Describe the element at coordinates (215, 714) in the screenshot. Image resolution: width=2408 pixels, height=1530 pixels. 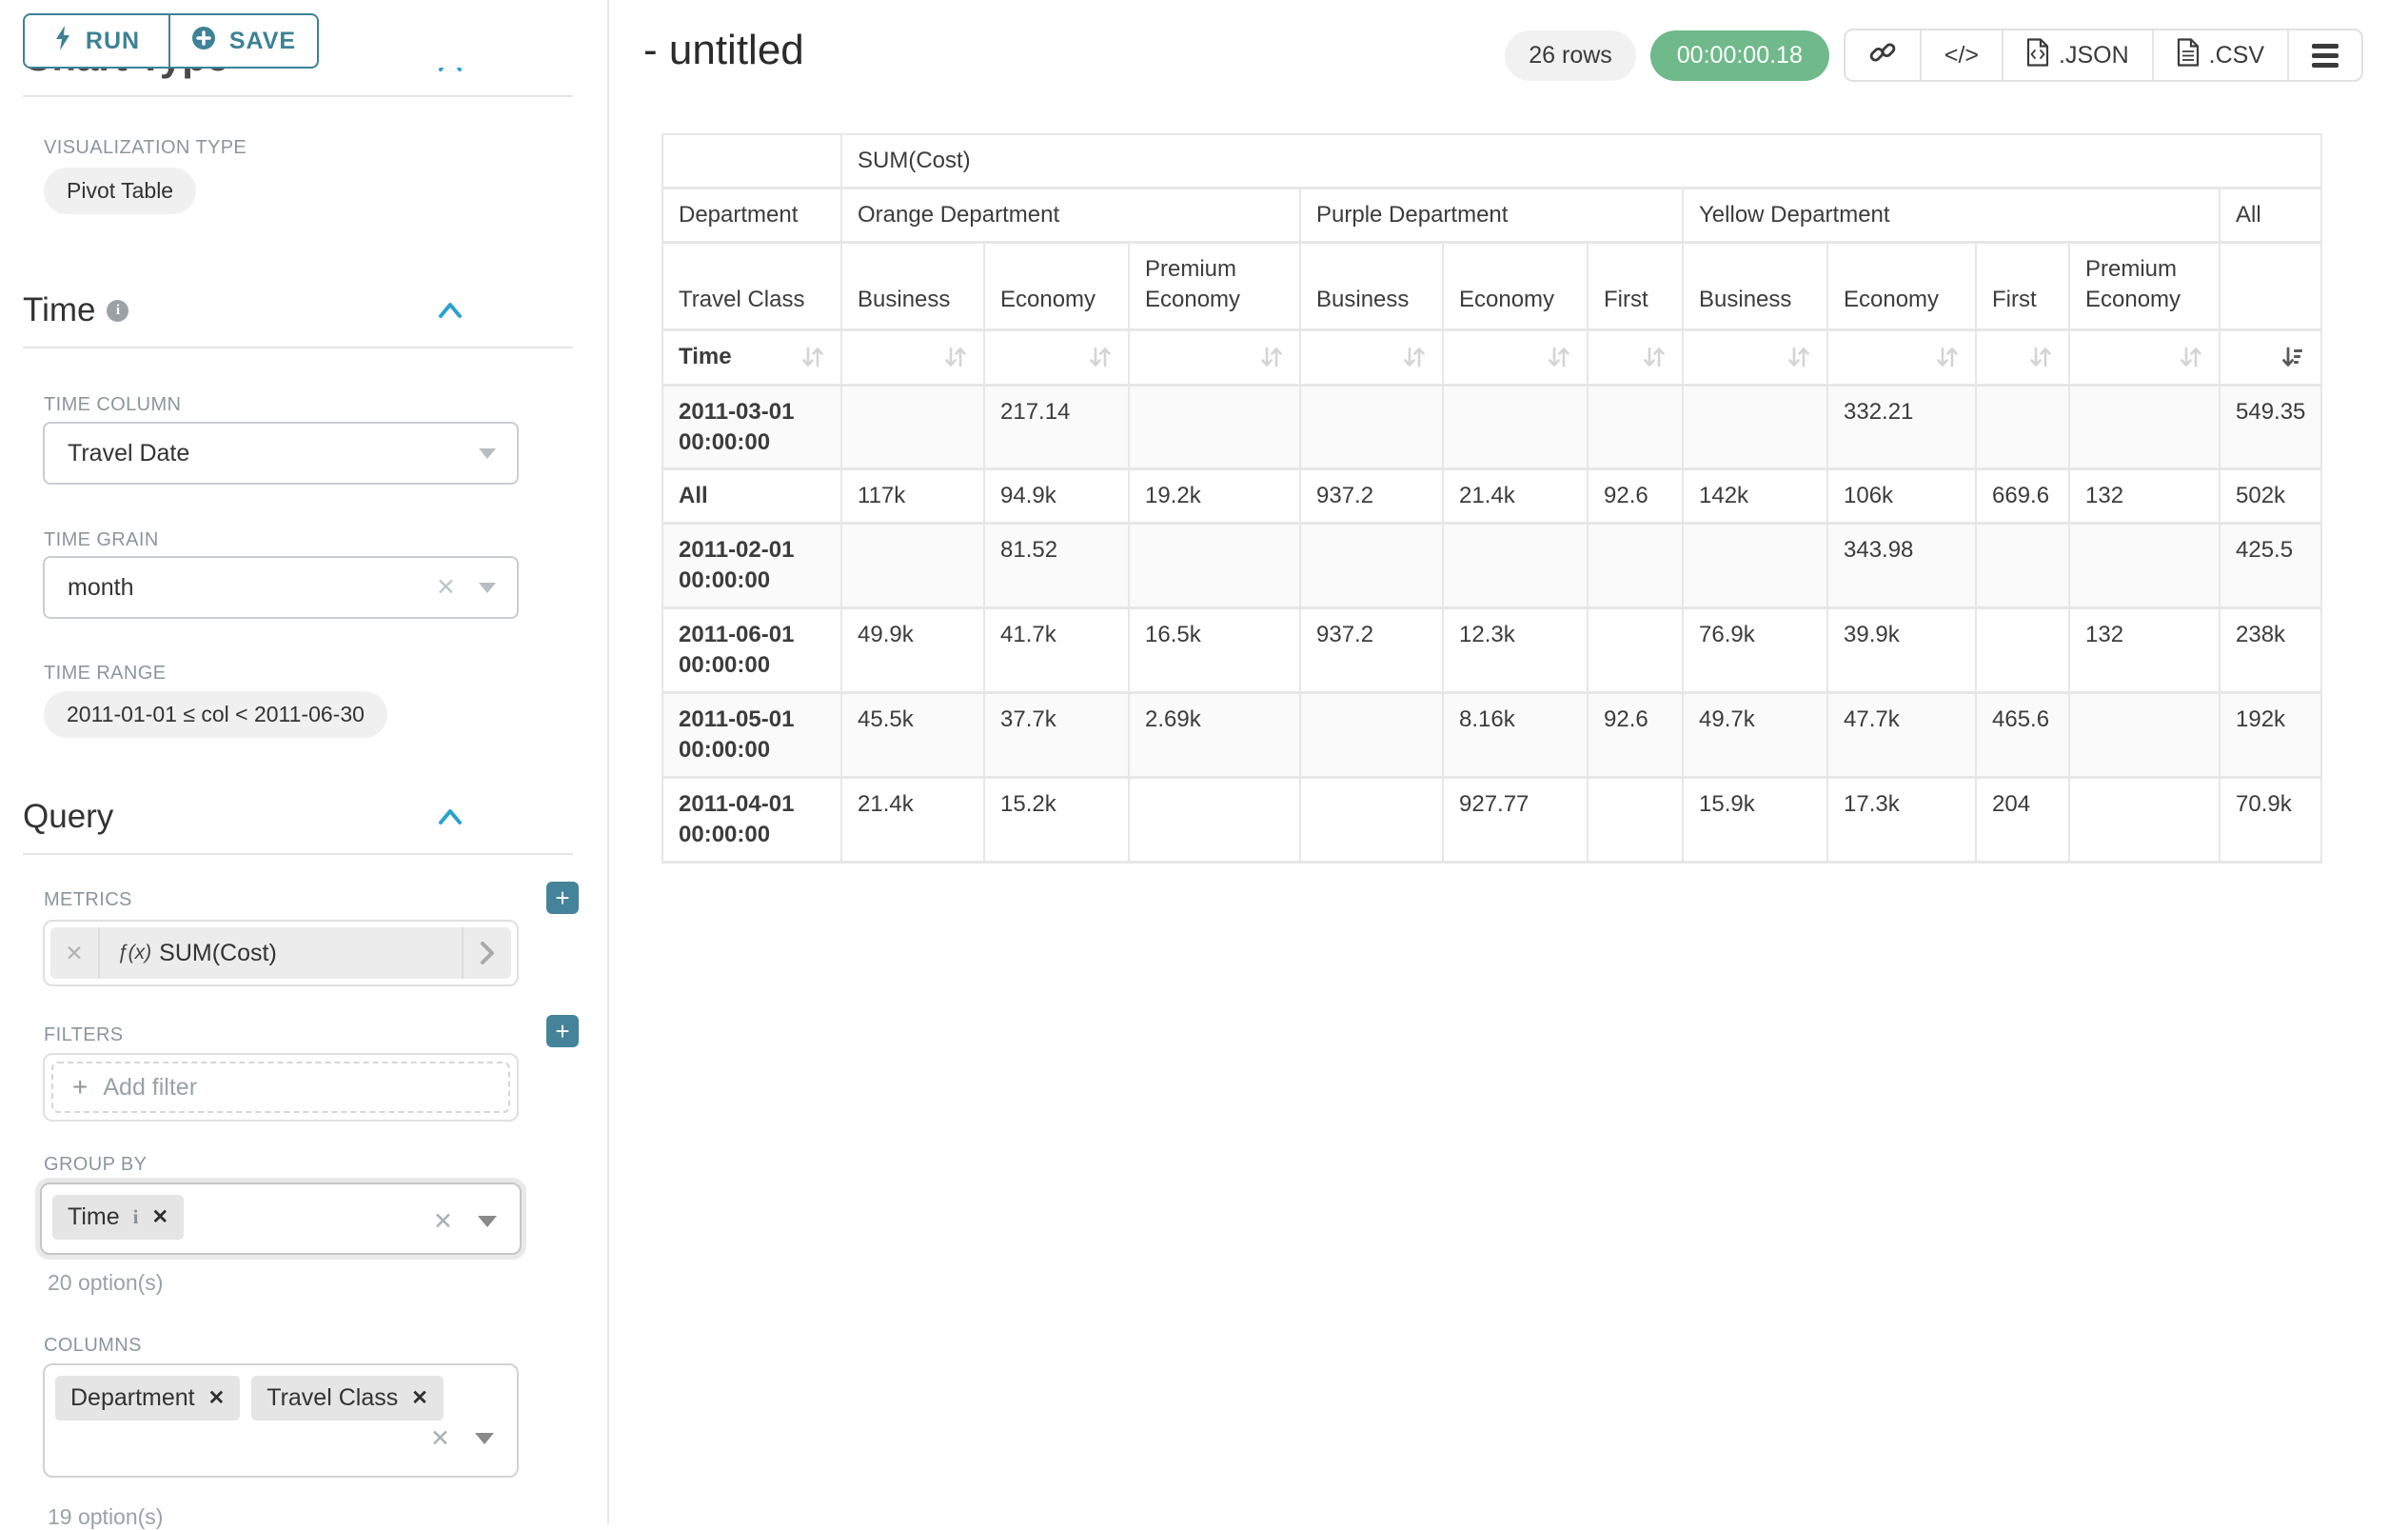
I see `time-range-pill: 2011-01-01 ≤ col < 2011-06-30` at that location.